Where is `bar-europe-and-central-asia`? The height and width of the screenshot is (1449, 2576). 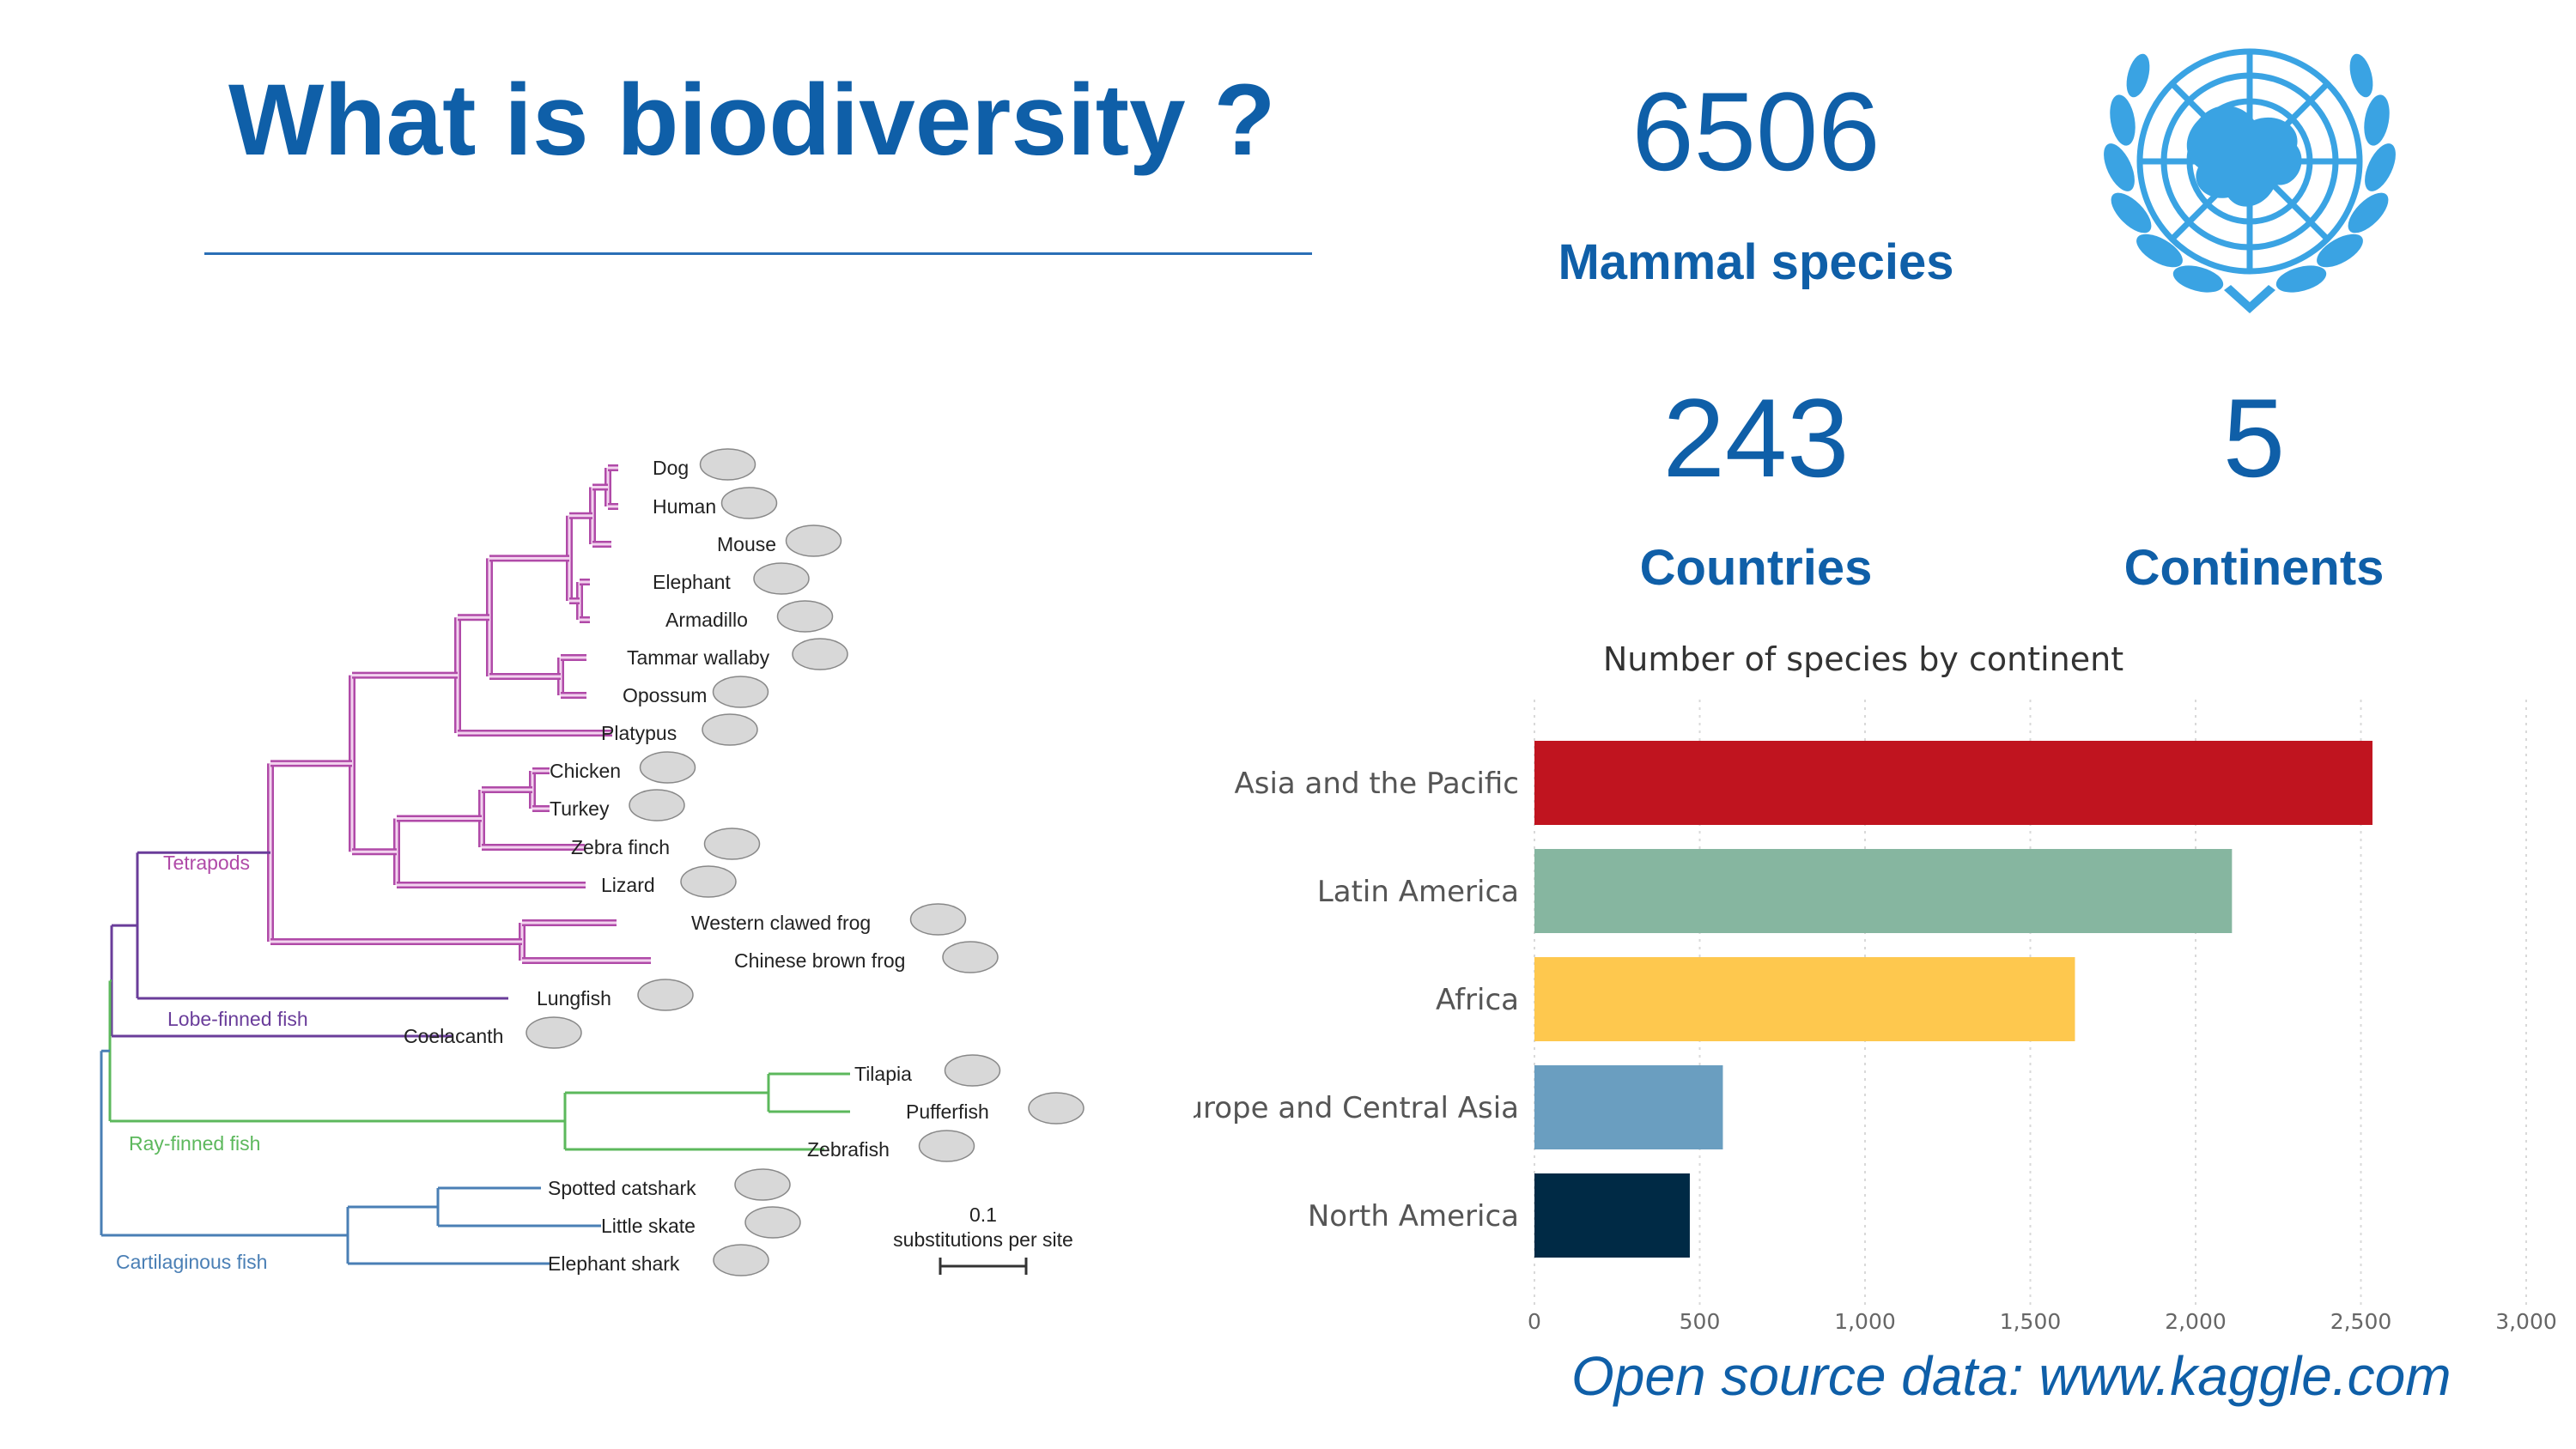 bar-europe-and-central-asia is located at coordinates (1628, 1107).